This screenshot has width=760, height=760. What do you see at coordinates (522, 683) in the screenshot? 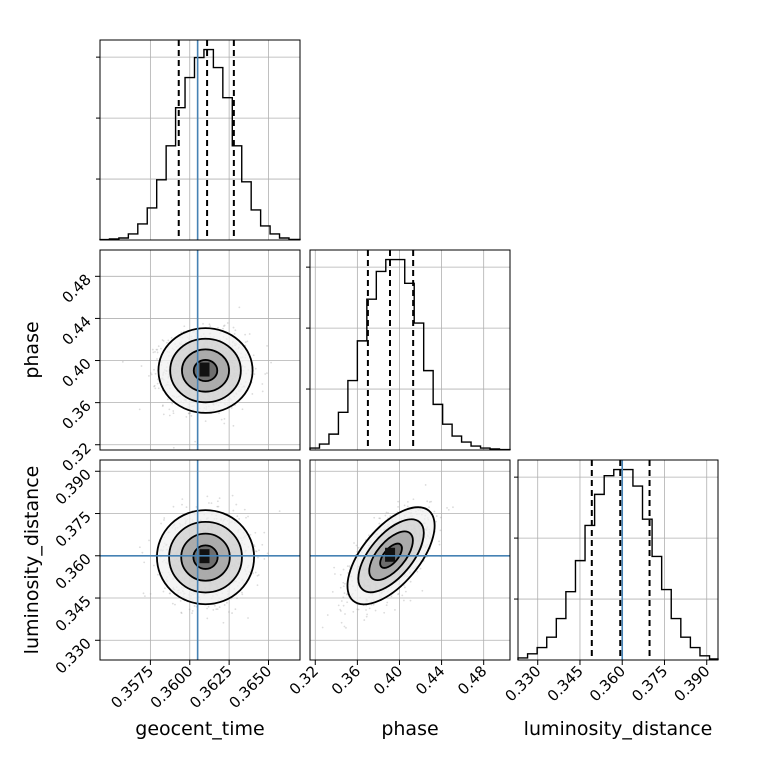
I see `x-tick-label: 0.330` at bounding box center [522, 683].